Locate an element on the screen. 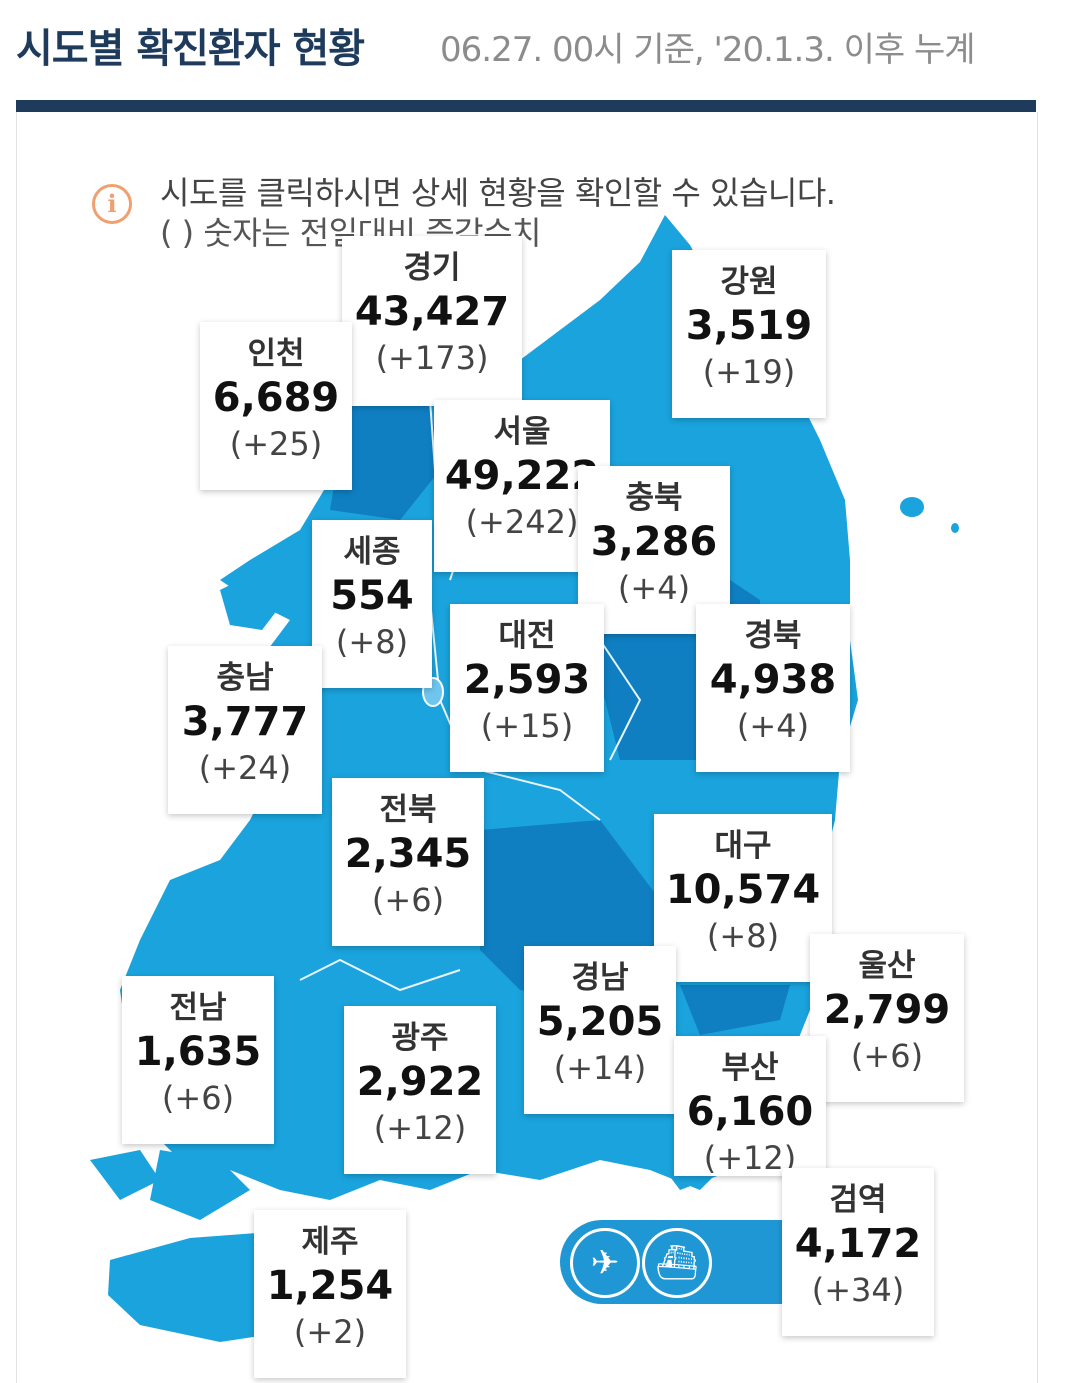  region-card-gyeongbuk: 경북 4,938 (+4) is located at coordinates (773, 688).